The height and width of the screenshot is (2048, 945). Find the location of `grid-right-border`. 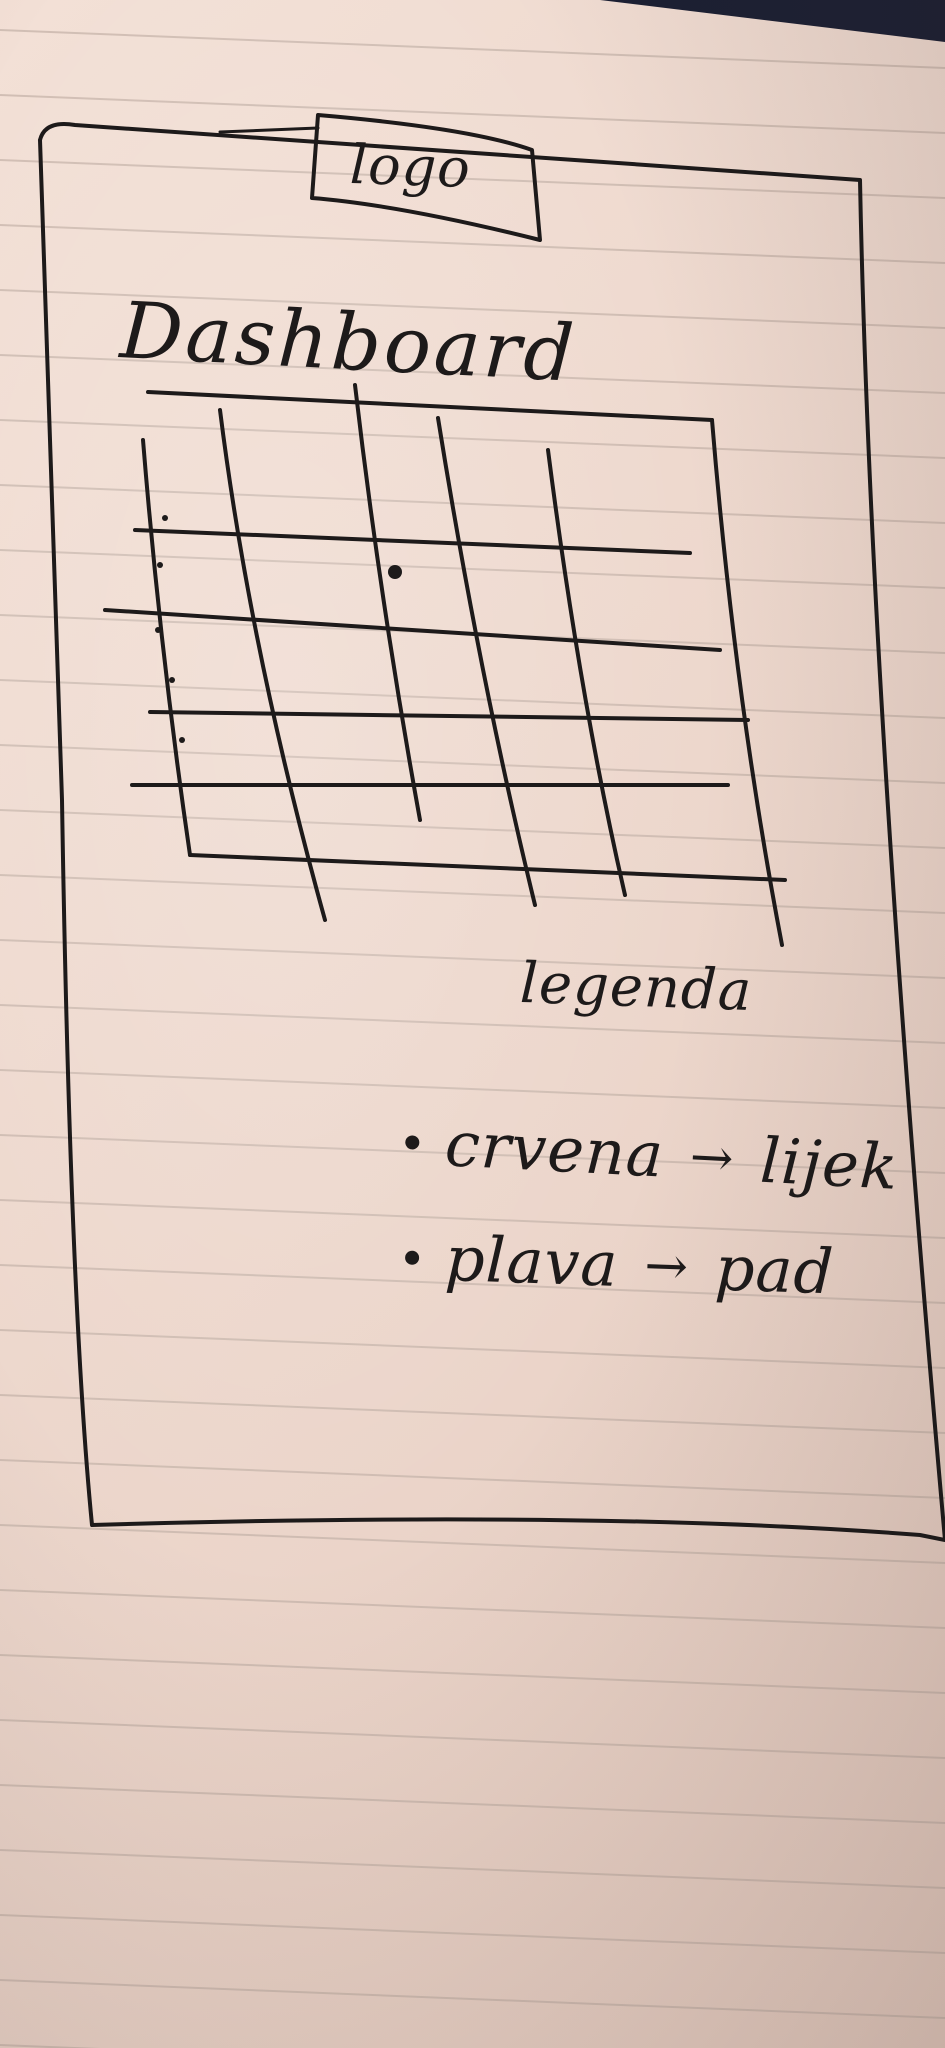

grid-right-border is located at coordinates (747, 682).